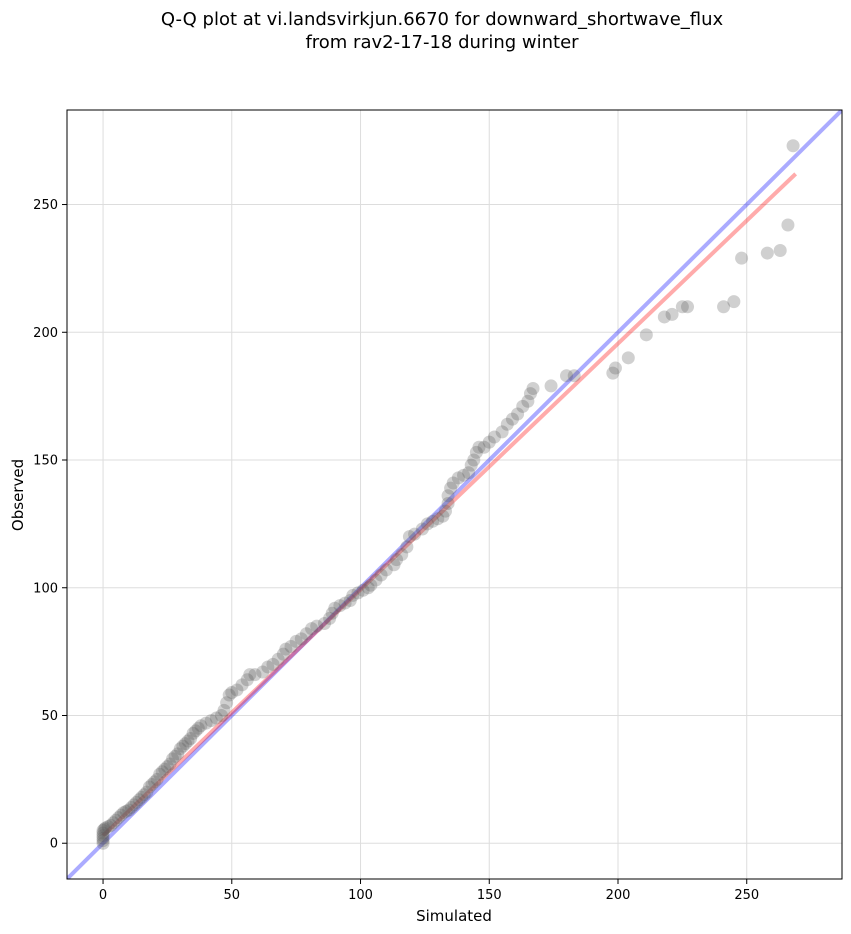 This screenshot has width=851, height=934. I want to click on x-tick-label: 150, so click(489, 895).